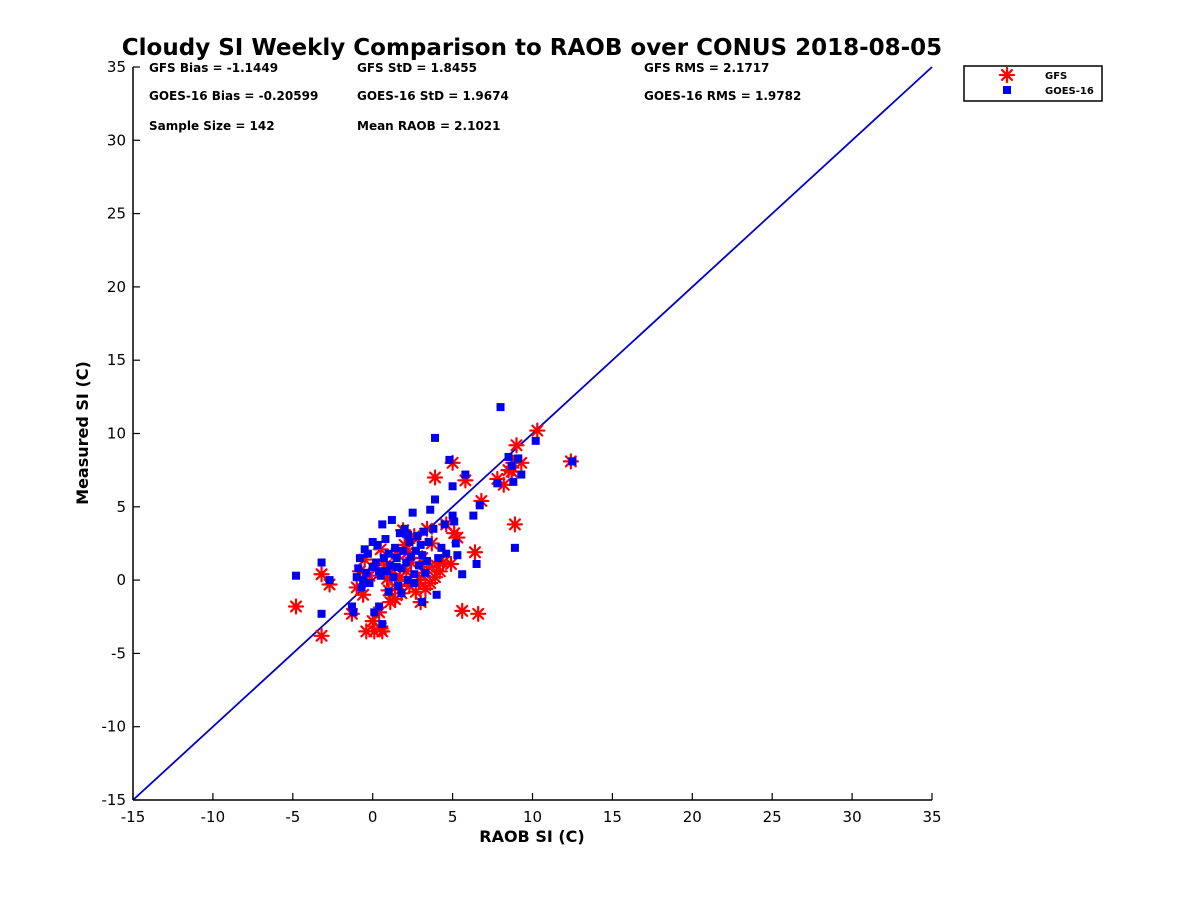 This screenshot has width=1200, height=904. I want to click on stat-sample-size: Sample Size = 142, so click(212, 126).